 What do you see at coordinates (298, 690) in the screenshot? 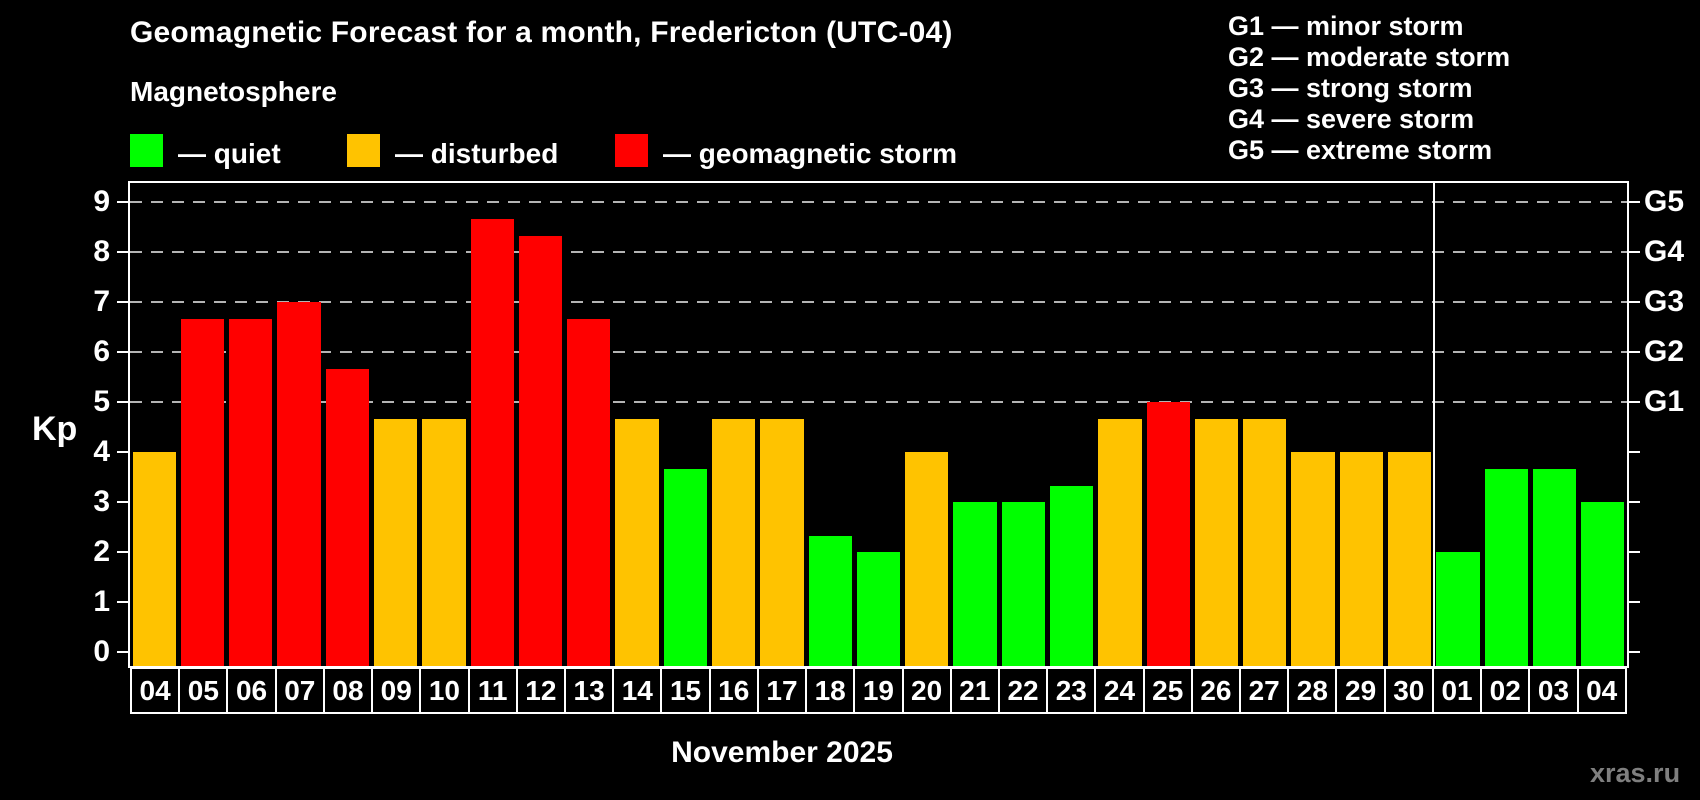
I see `day-label-nov-07: 07` at bounding box center [298, 690].